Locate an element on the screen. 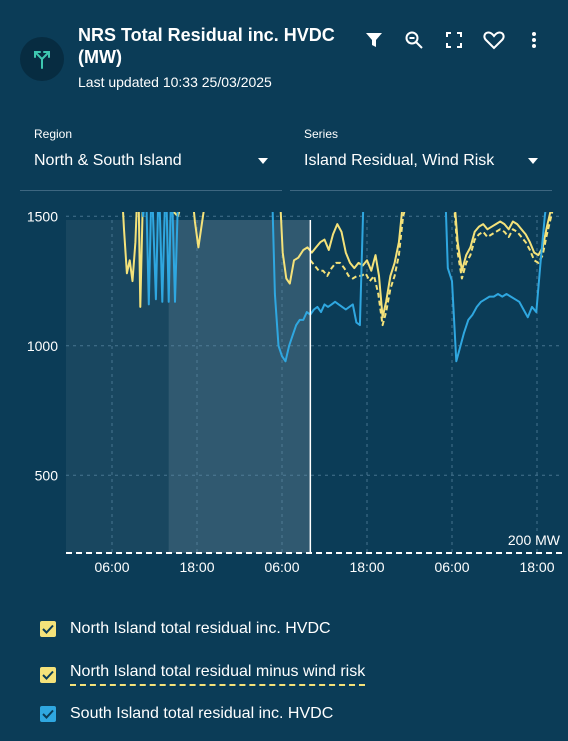 This screenshot has height=741, width=568. last-updated: Last updated 10:33 25/03/2025 is located at coordinates (175, 82).